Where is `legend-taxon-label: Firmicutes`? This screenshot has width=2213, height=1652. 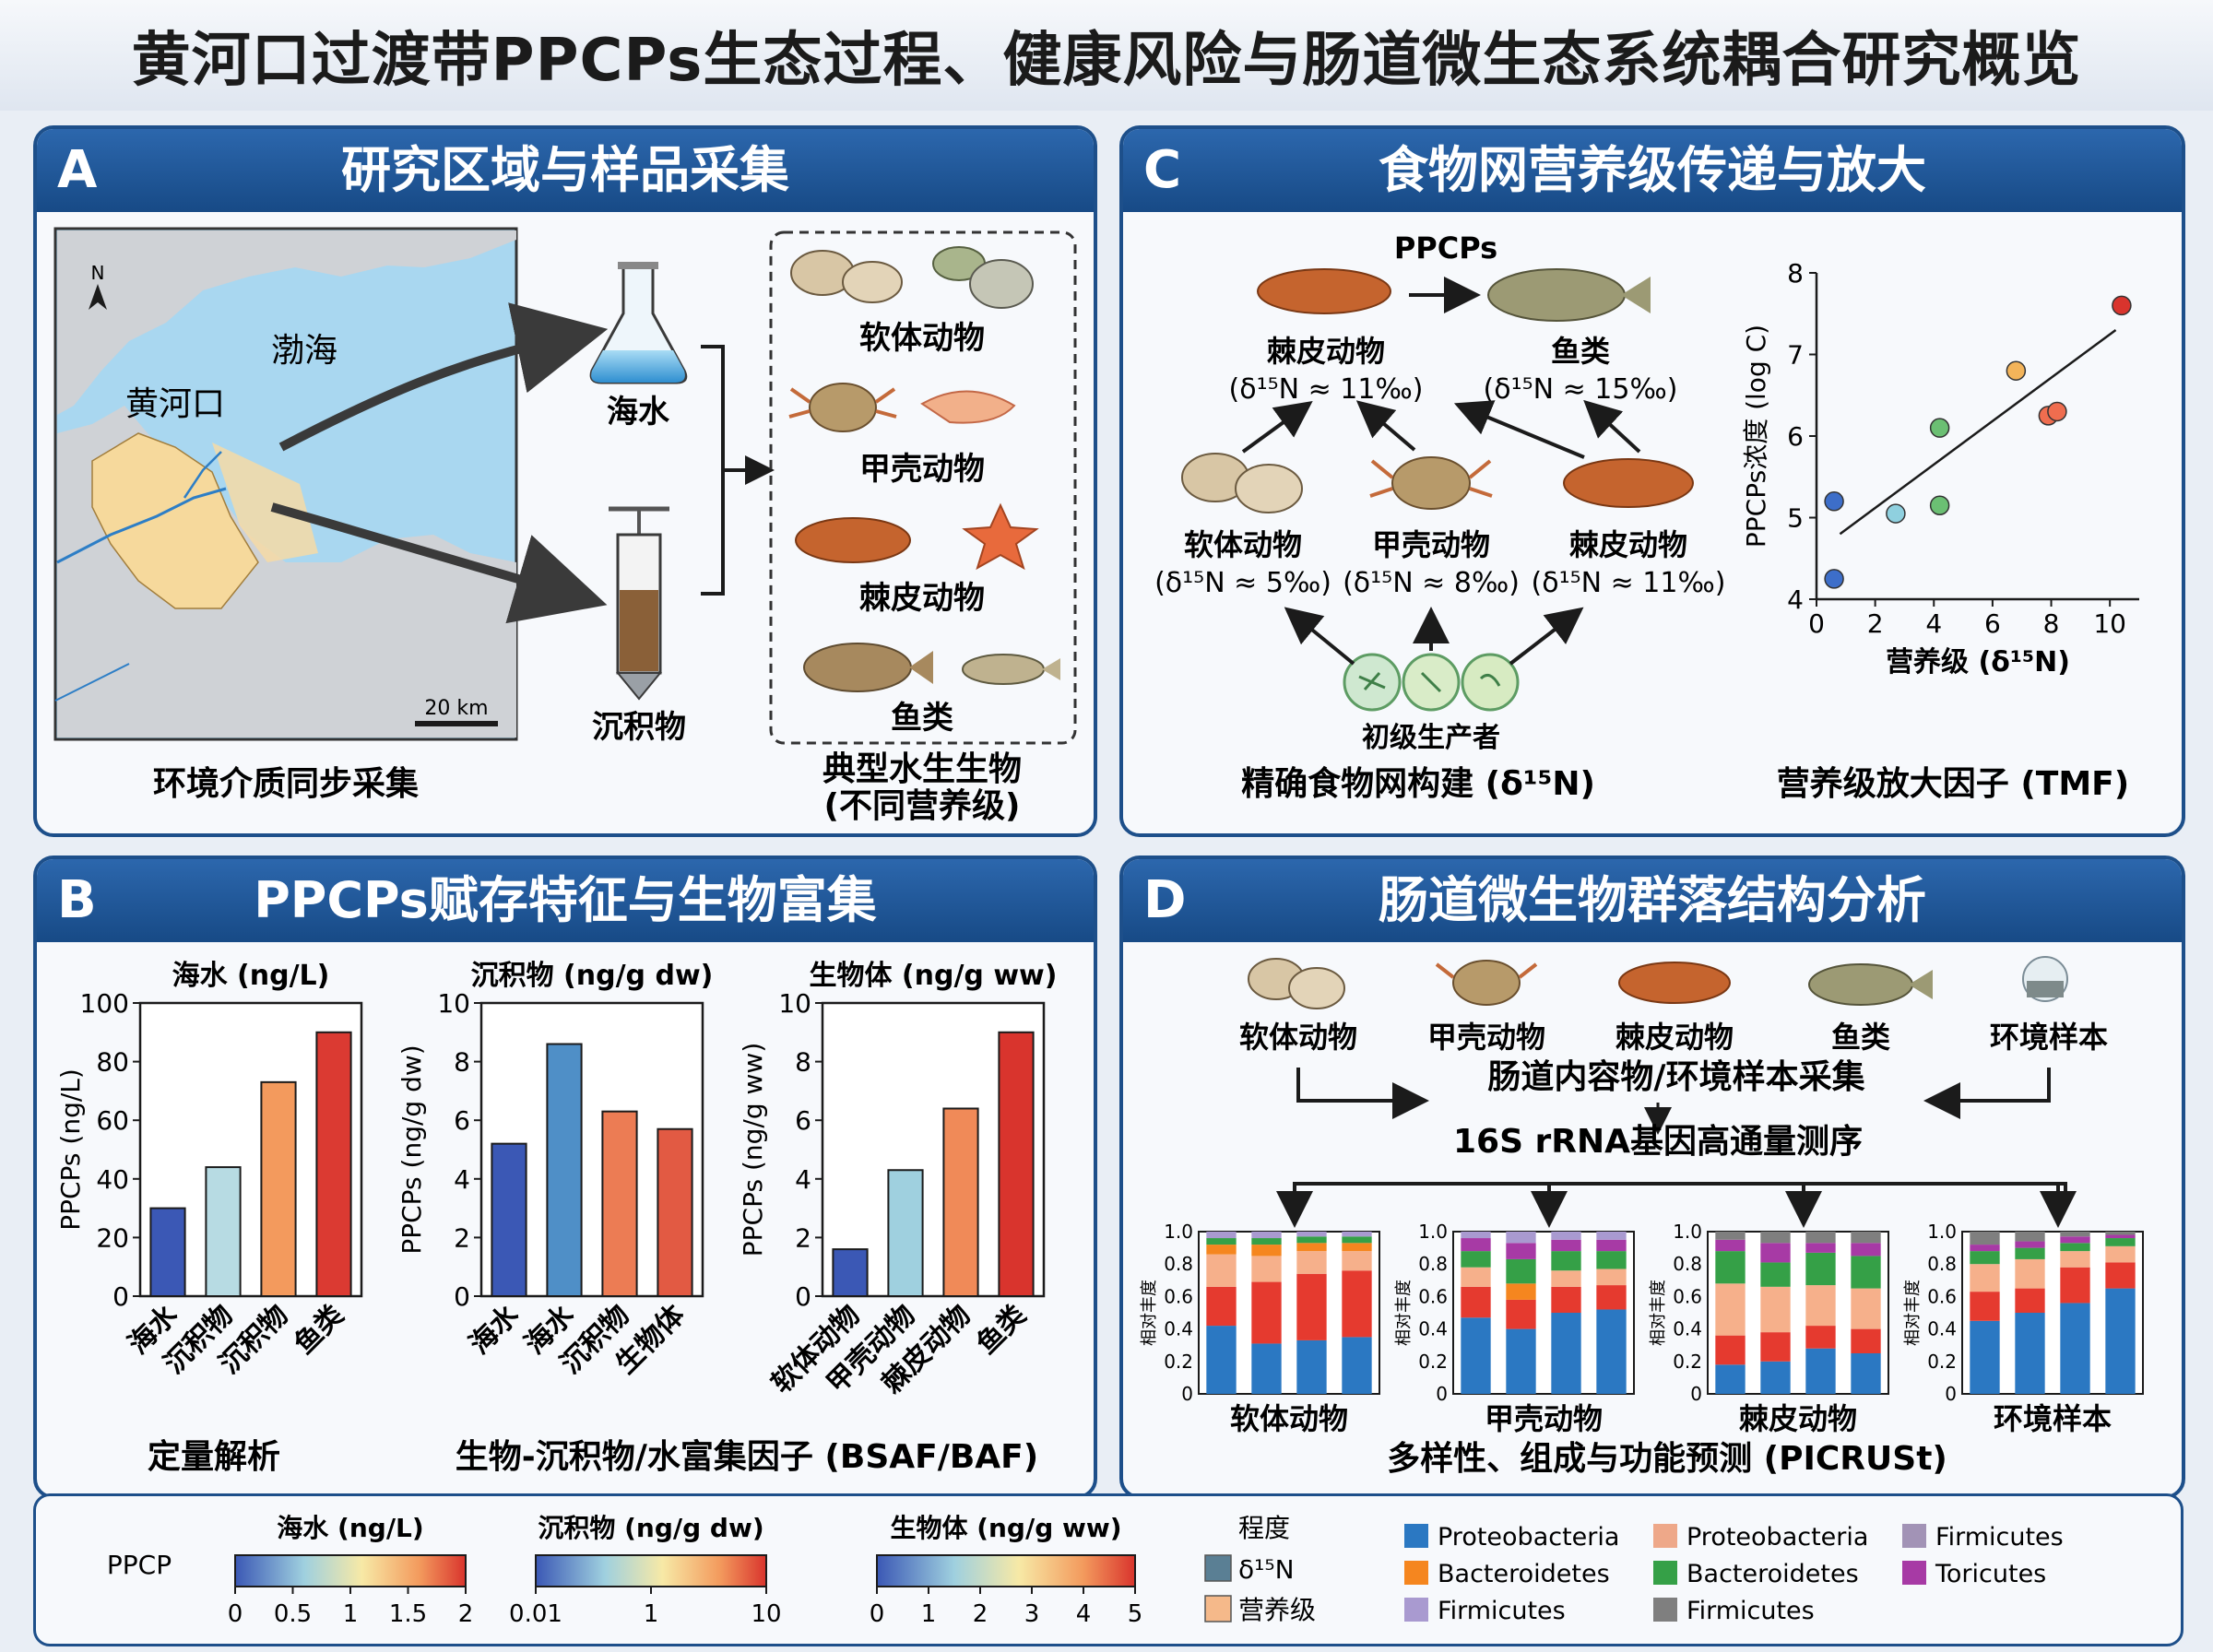 legend-taxon-label: Firmicutes is located at coordinates (1750, 1611).